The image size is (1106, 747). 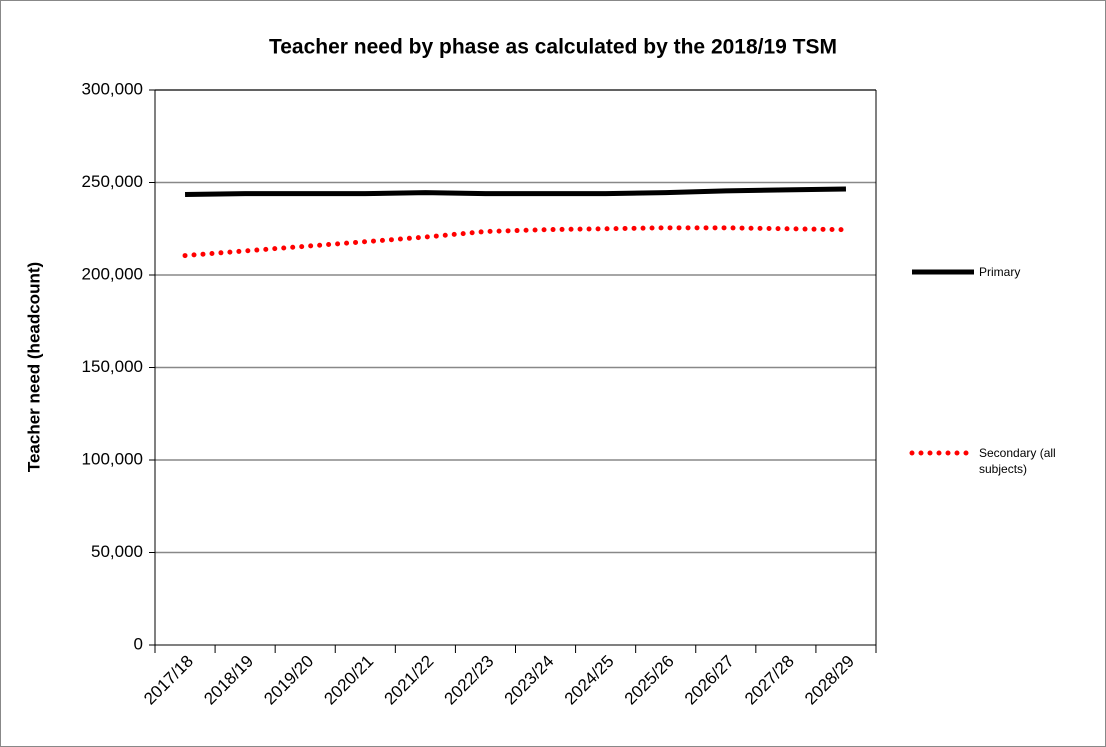 I want to click on legend-item: Primary, so click(x=1000, y=272).